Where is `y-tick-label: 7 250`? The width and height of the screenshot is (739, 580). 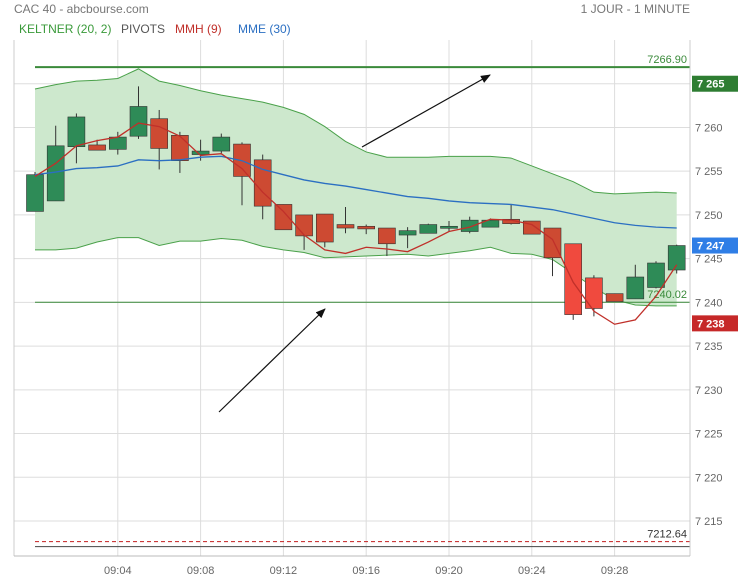
y-tick-label: 7 250 is located at coordinates (709, 216).